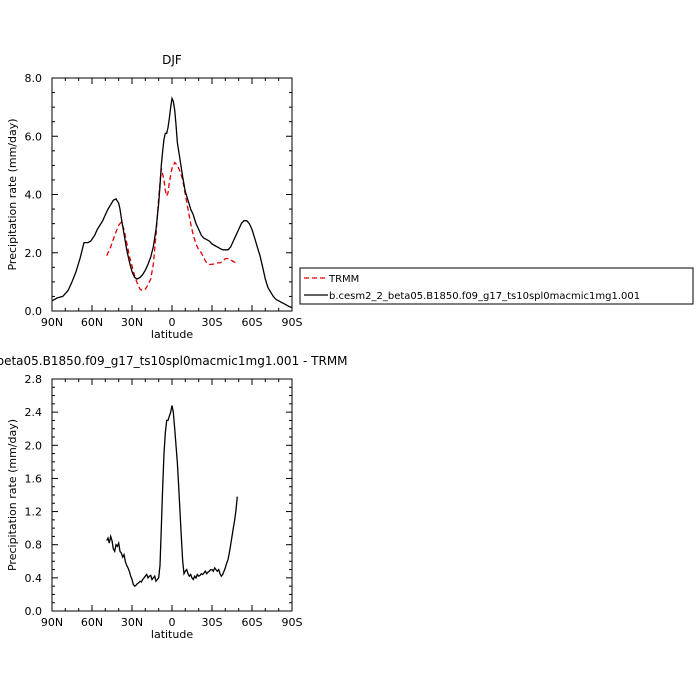 The width and height of the screenshot is (700, 700). Describe the element at coordinates (34, 412) in the screenshot. I see `y-tick-label: 2.4` at that location.